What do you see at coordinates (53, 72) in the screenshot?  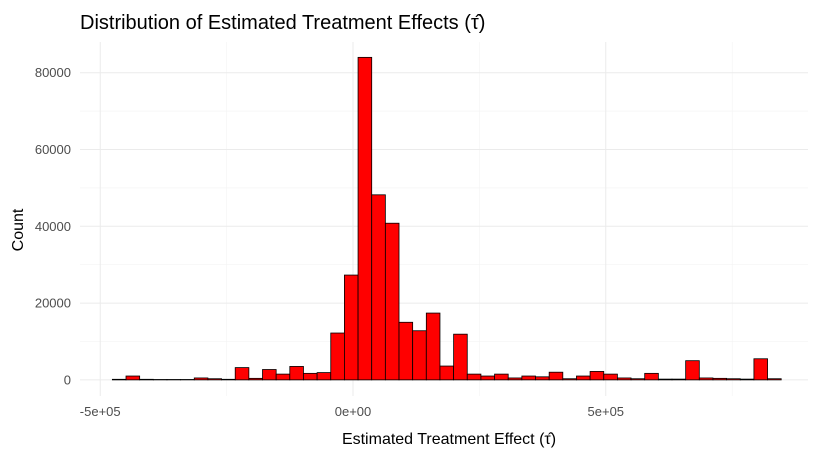 I see `y-tick-label: 80000` at bounding box center [53, 72].